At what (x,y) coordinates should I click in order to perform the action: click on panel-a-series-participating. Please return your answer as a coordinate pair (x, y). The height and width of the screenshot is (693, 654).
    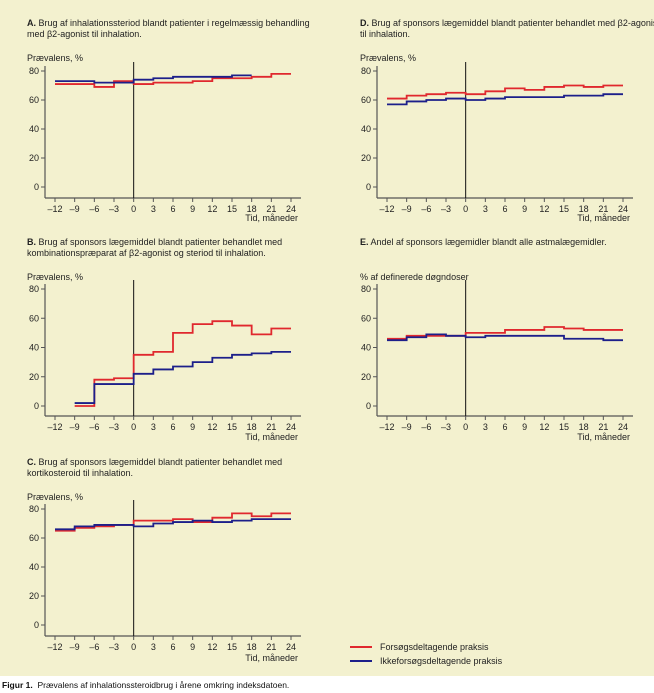
    Looking at the image, I should click on (173, 80).